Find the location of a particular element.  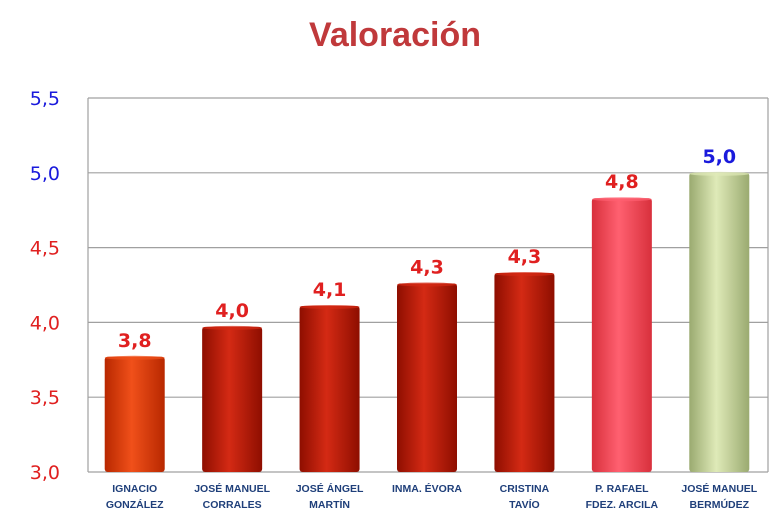

y-tick-label: 5,5 is located at coordinates (45, 99).